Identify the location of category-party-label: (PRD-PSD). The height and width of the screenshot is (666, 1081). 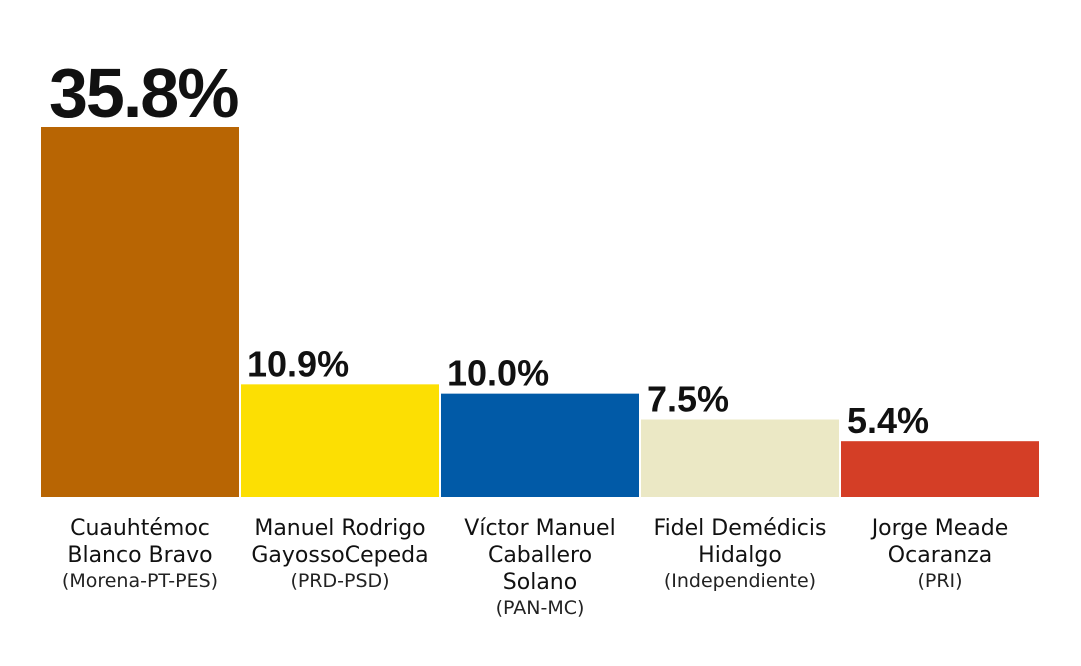
(339, 581).